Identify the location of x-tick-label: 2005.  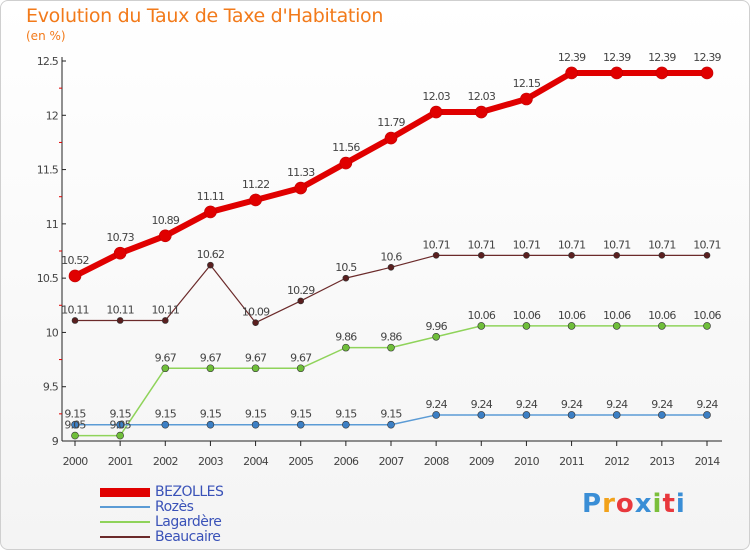
(301, 461).